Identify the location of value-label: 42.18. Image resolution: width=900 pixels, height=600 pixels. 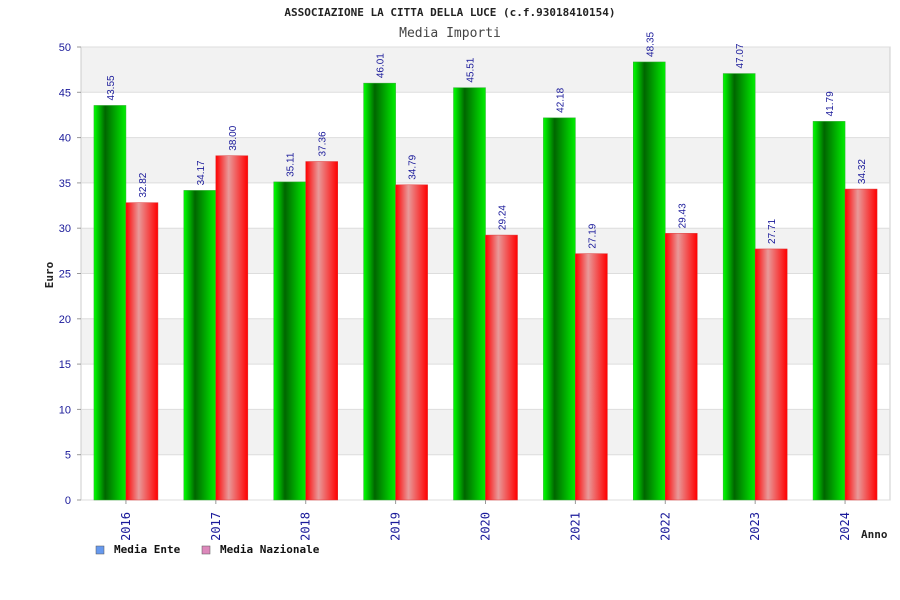
(560, 99).